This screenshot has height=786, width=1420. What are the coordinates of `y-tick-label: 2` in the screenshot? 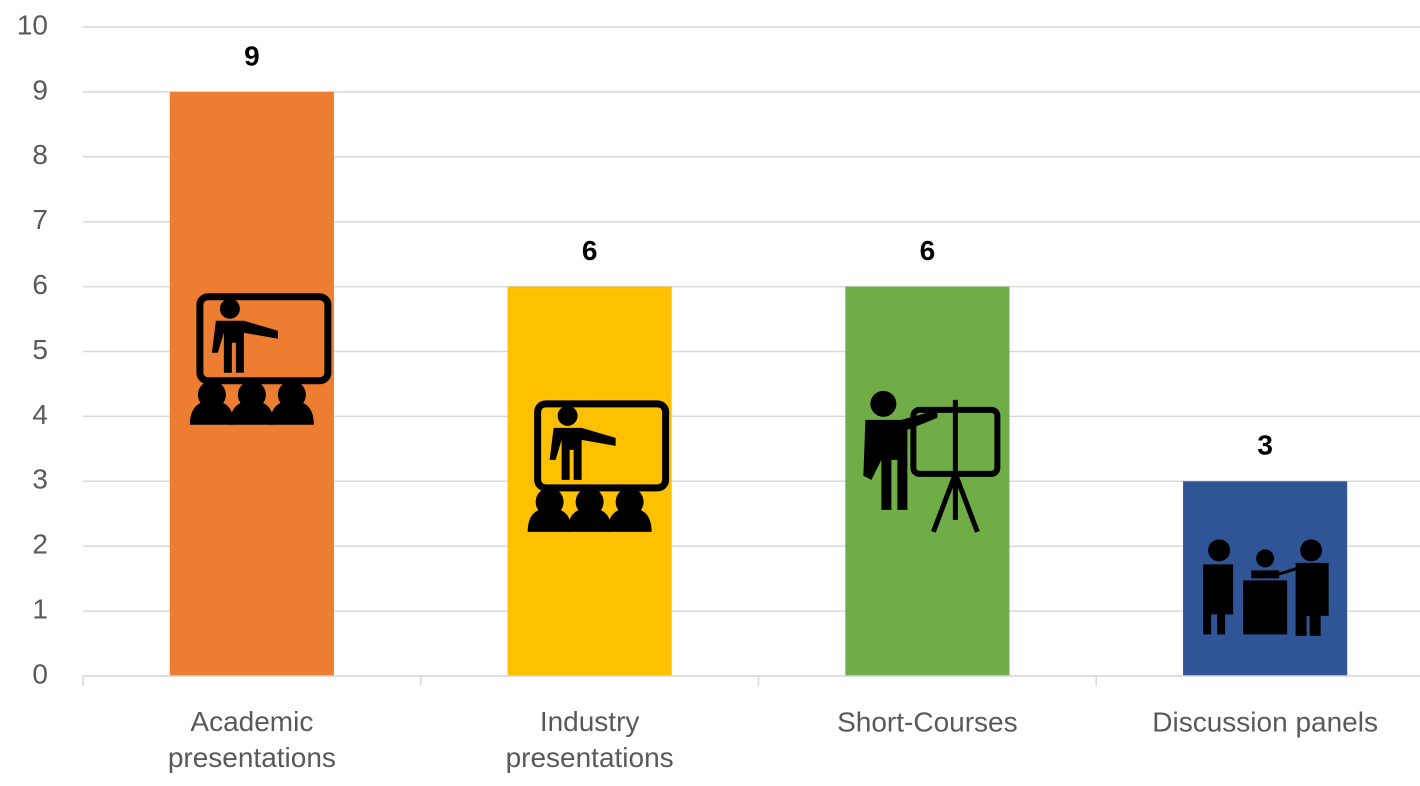 It's located at (40, 544).